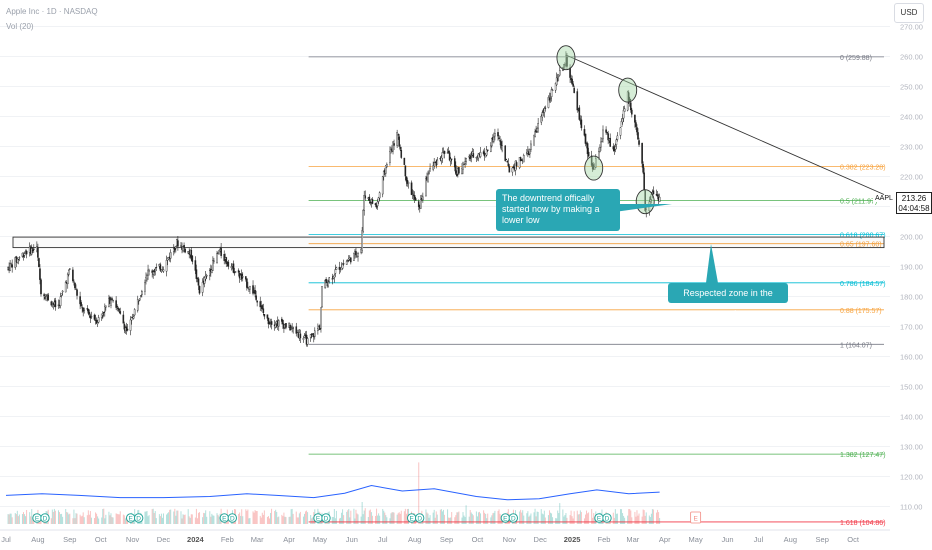 The height and width of the screenshot is (550, 932). I want to click on earnings-marker, so click(419, 518).